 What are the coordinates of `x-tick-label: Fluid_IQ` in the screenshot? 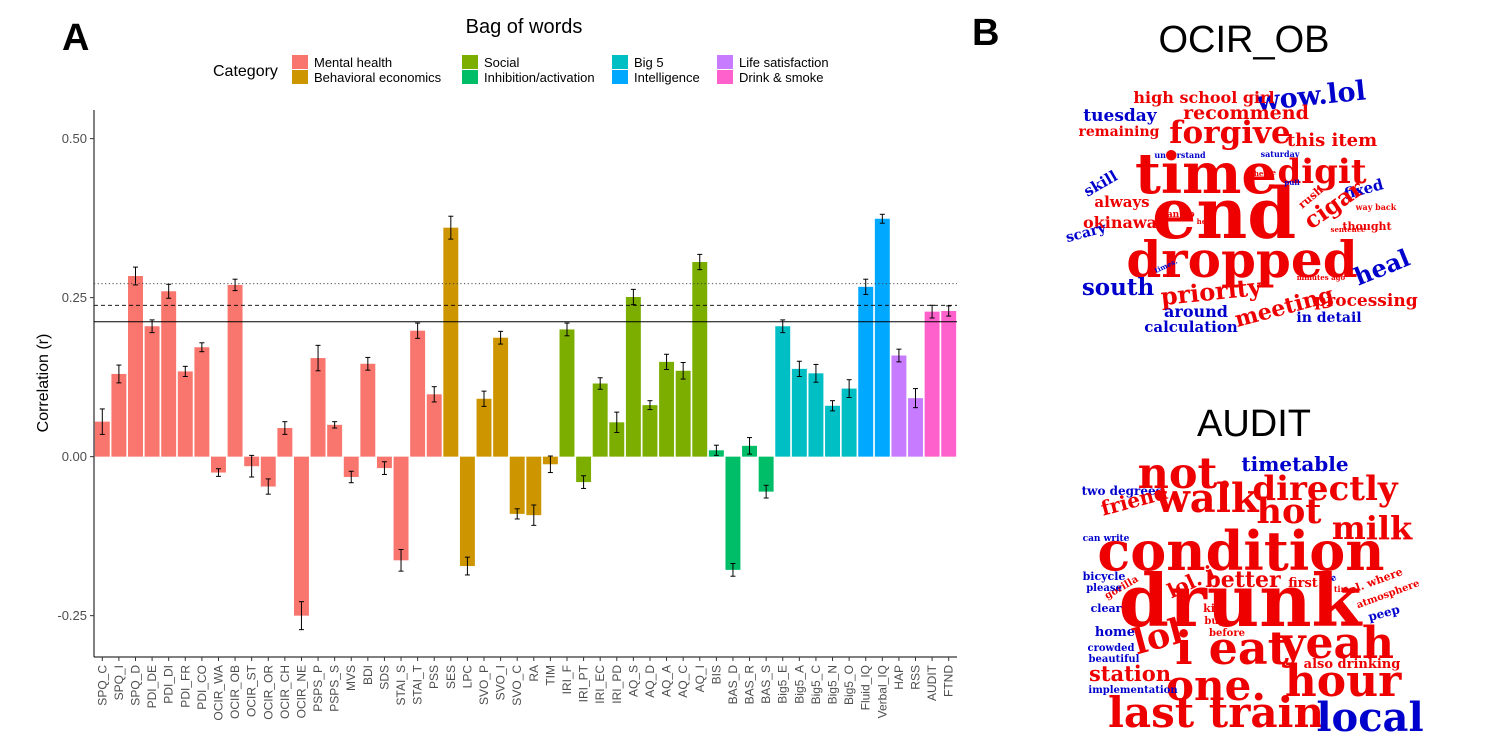 It's located at (866, 687).